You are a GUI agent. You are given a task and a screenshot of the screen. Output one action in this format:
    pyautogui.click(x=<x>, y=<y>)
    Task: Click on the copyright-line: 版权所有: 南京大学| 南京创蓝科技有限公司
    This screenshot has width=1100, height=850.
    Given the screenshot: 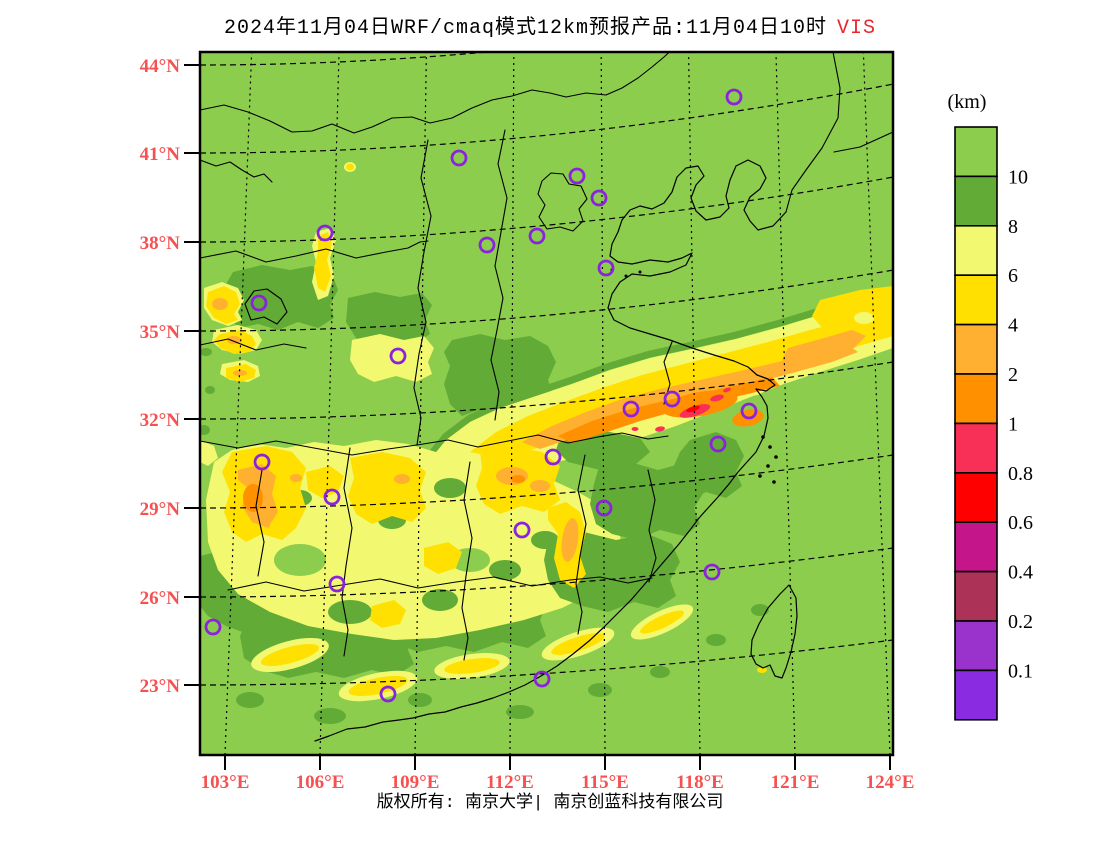 What is the action you would take?
    pyautogui.click(x=550, y=803)
    